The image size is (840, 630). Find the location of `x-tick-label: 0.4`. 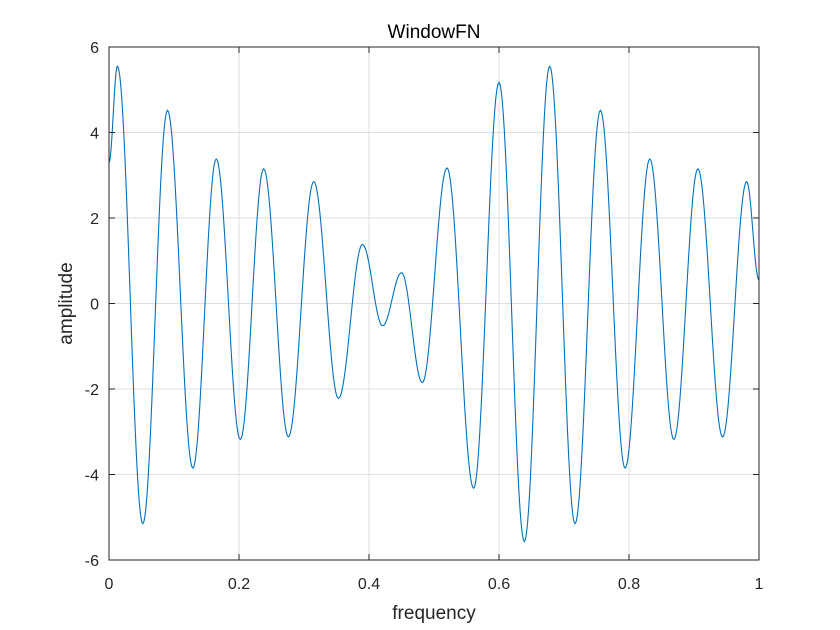

x-tick-label: 0.4 is located at coordinates (369, 584).